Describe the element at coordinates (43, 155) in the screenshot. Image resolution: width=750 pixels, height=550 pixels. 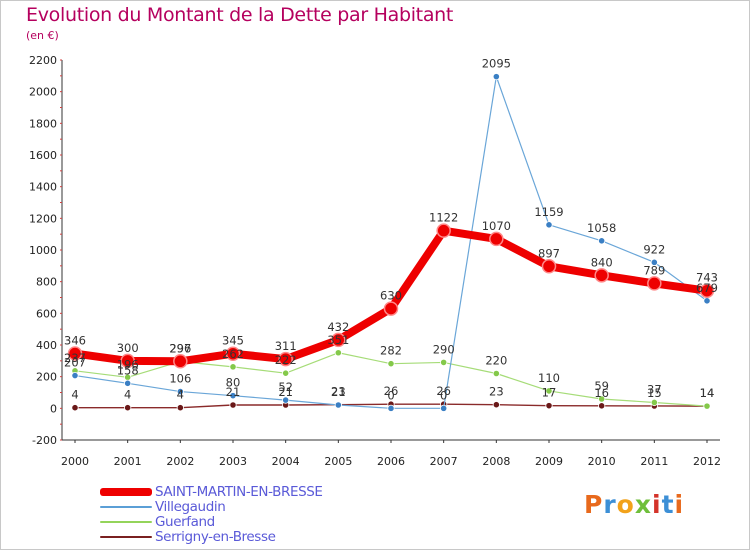
I see `y-tick-label: 1600` at that location.